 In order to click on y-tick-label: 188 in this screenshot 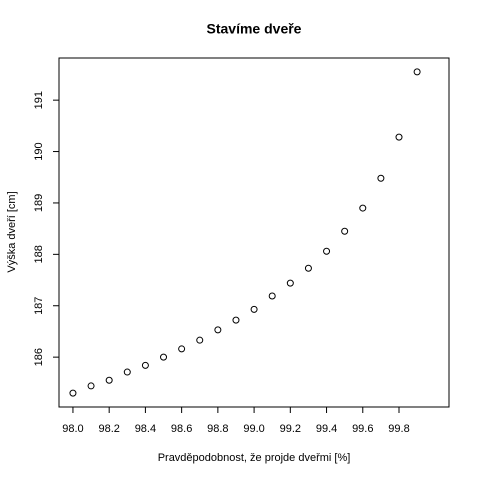, I will do `click(39, 254)`.